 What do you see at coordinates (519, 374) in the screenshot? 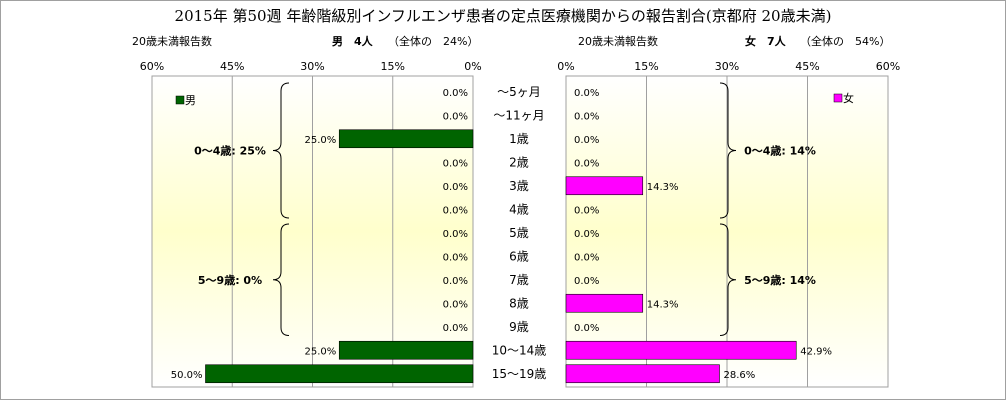
I see `category-label: 15～19歳` at bounding box center [519, 374].